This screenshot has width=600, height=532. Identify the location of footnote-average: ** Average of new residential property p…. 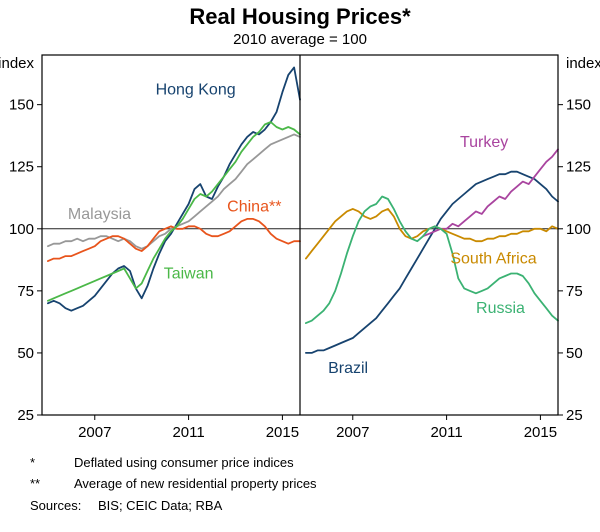
(315, 483).